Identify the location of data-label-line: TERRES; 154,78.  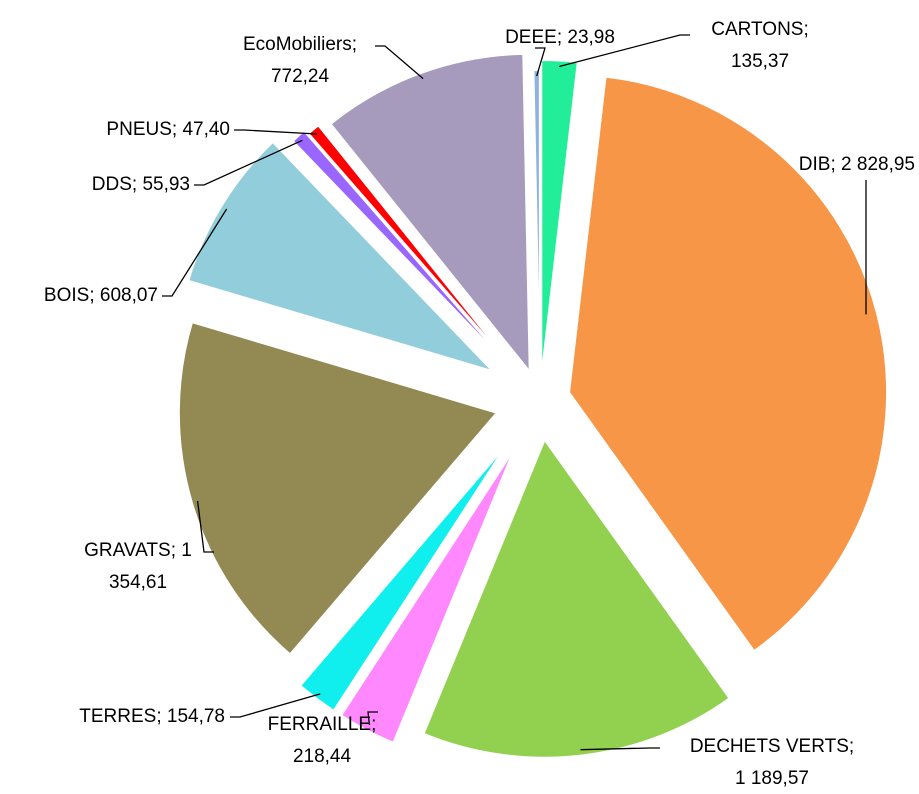
(152, 716).